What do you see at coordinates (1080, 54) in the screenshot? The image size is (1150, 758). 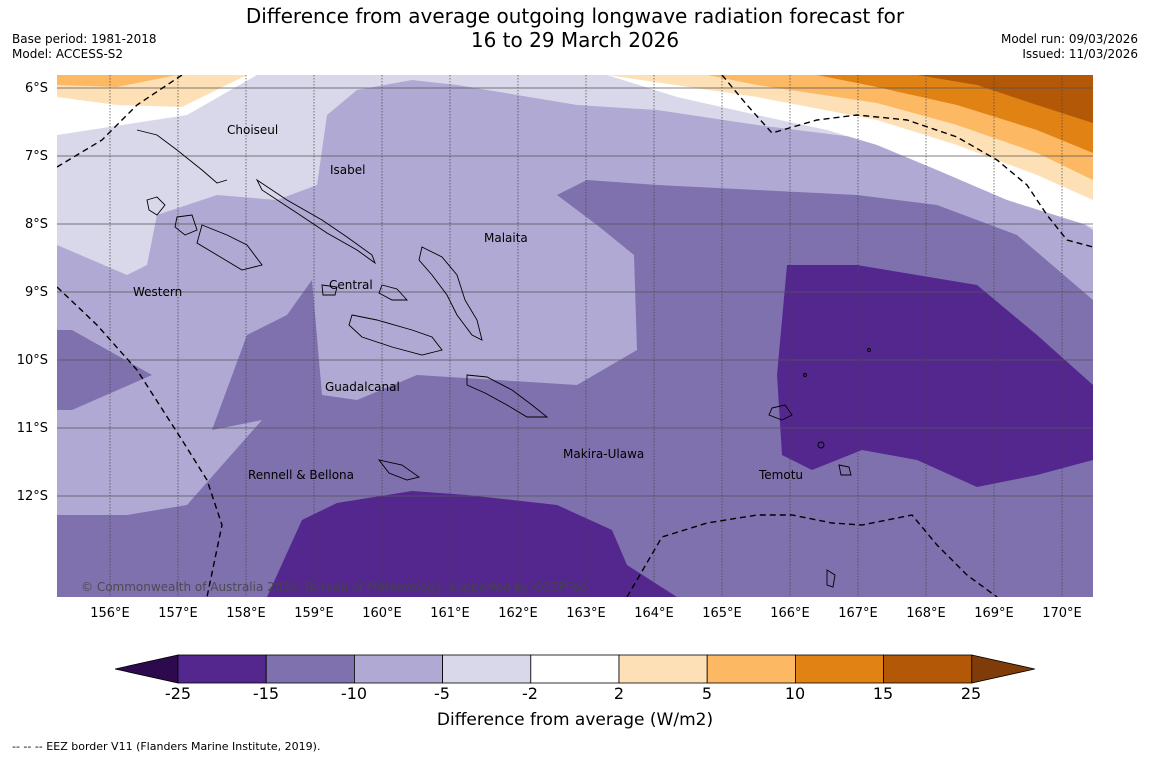 I see `issued-date: Issued: 11/03/2026` at bounding box center [1080, 54].